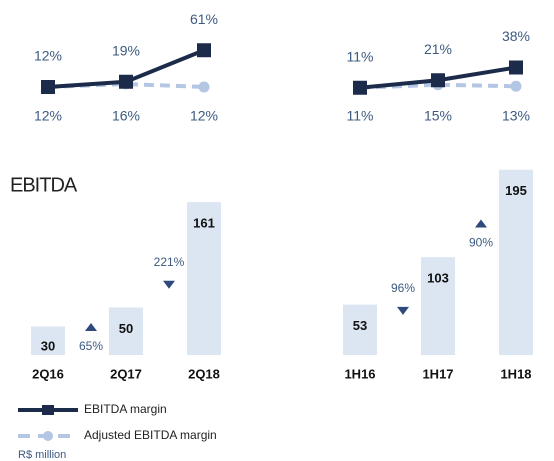  Describe the element at coordinates (150, 435) in the screenshot. I see `legend-label: Adjusted EBITDA margin` at that location.